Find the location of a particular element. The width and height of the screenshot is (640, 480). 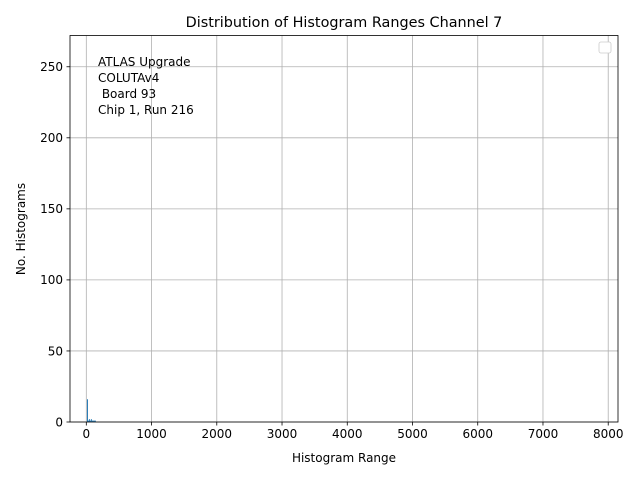

annotation-line: COLUTAv4 is located at coordinates (128, 78).